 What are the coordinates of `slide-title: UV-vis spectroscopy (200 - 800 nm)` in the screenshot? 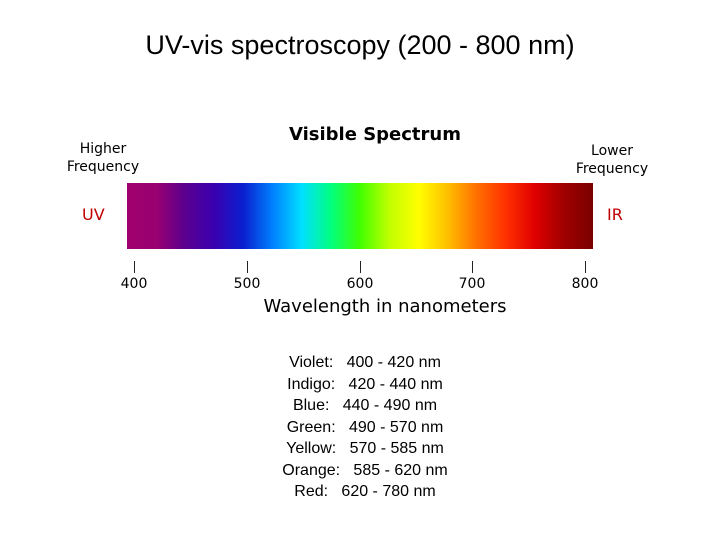 It's located at (360, 45).